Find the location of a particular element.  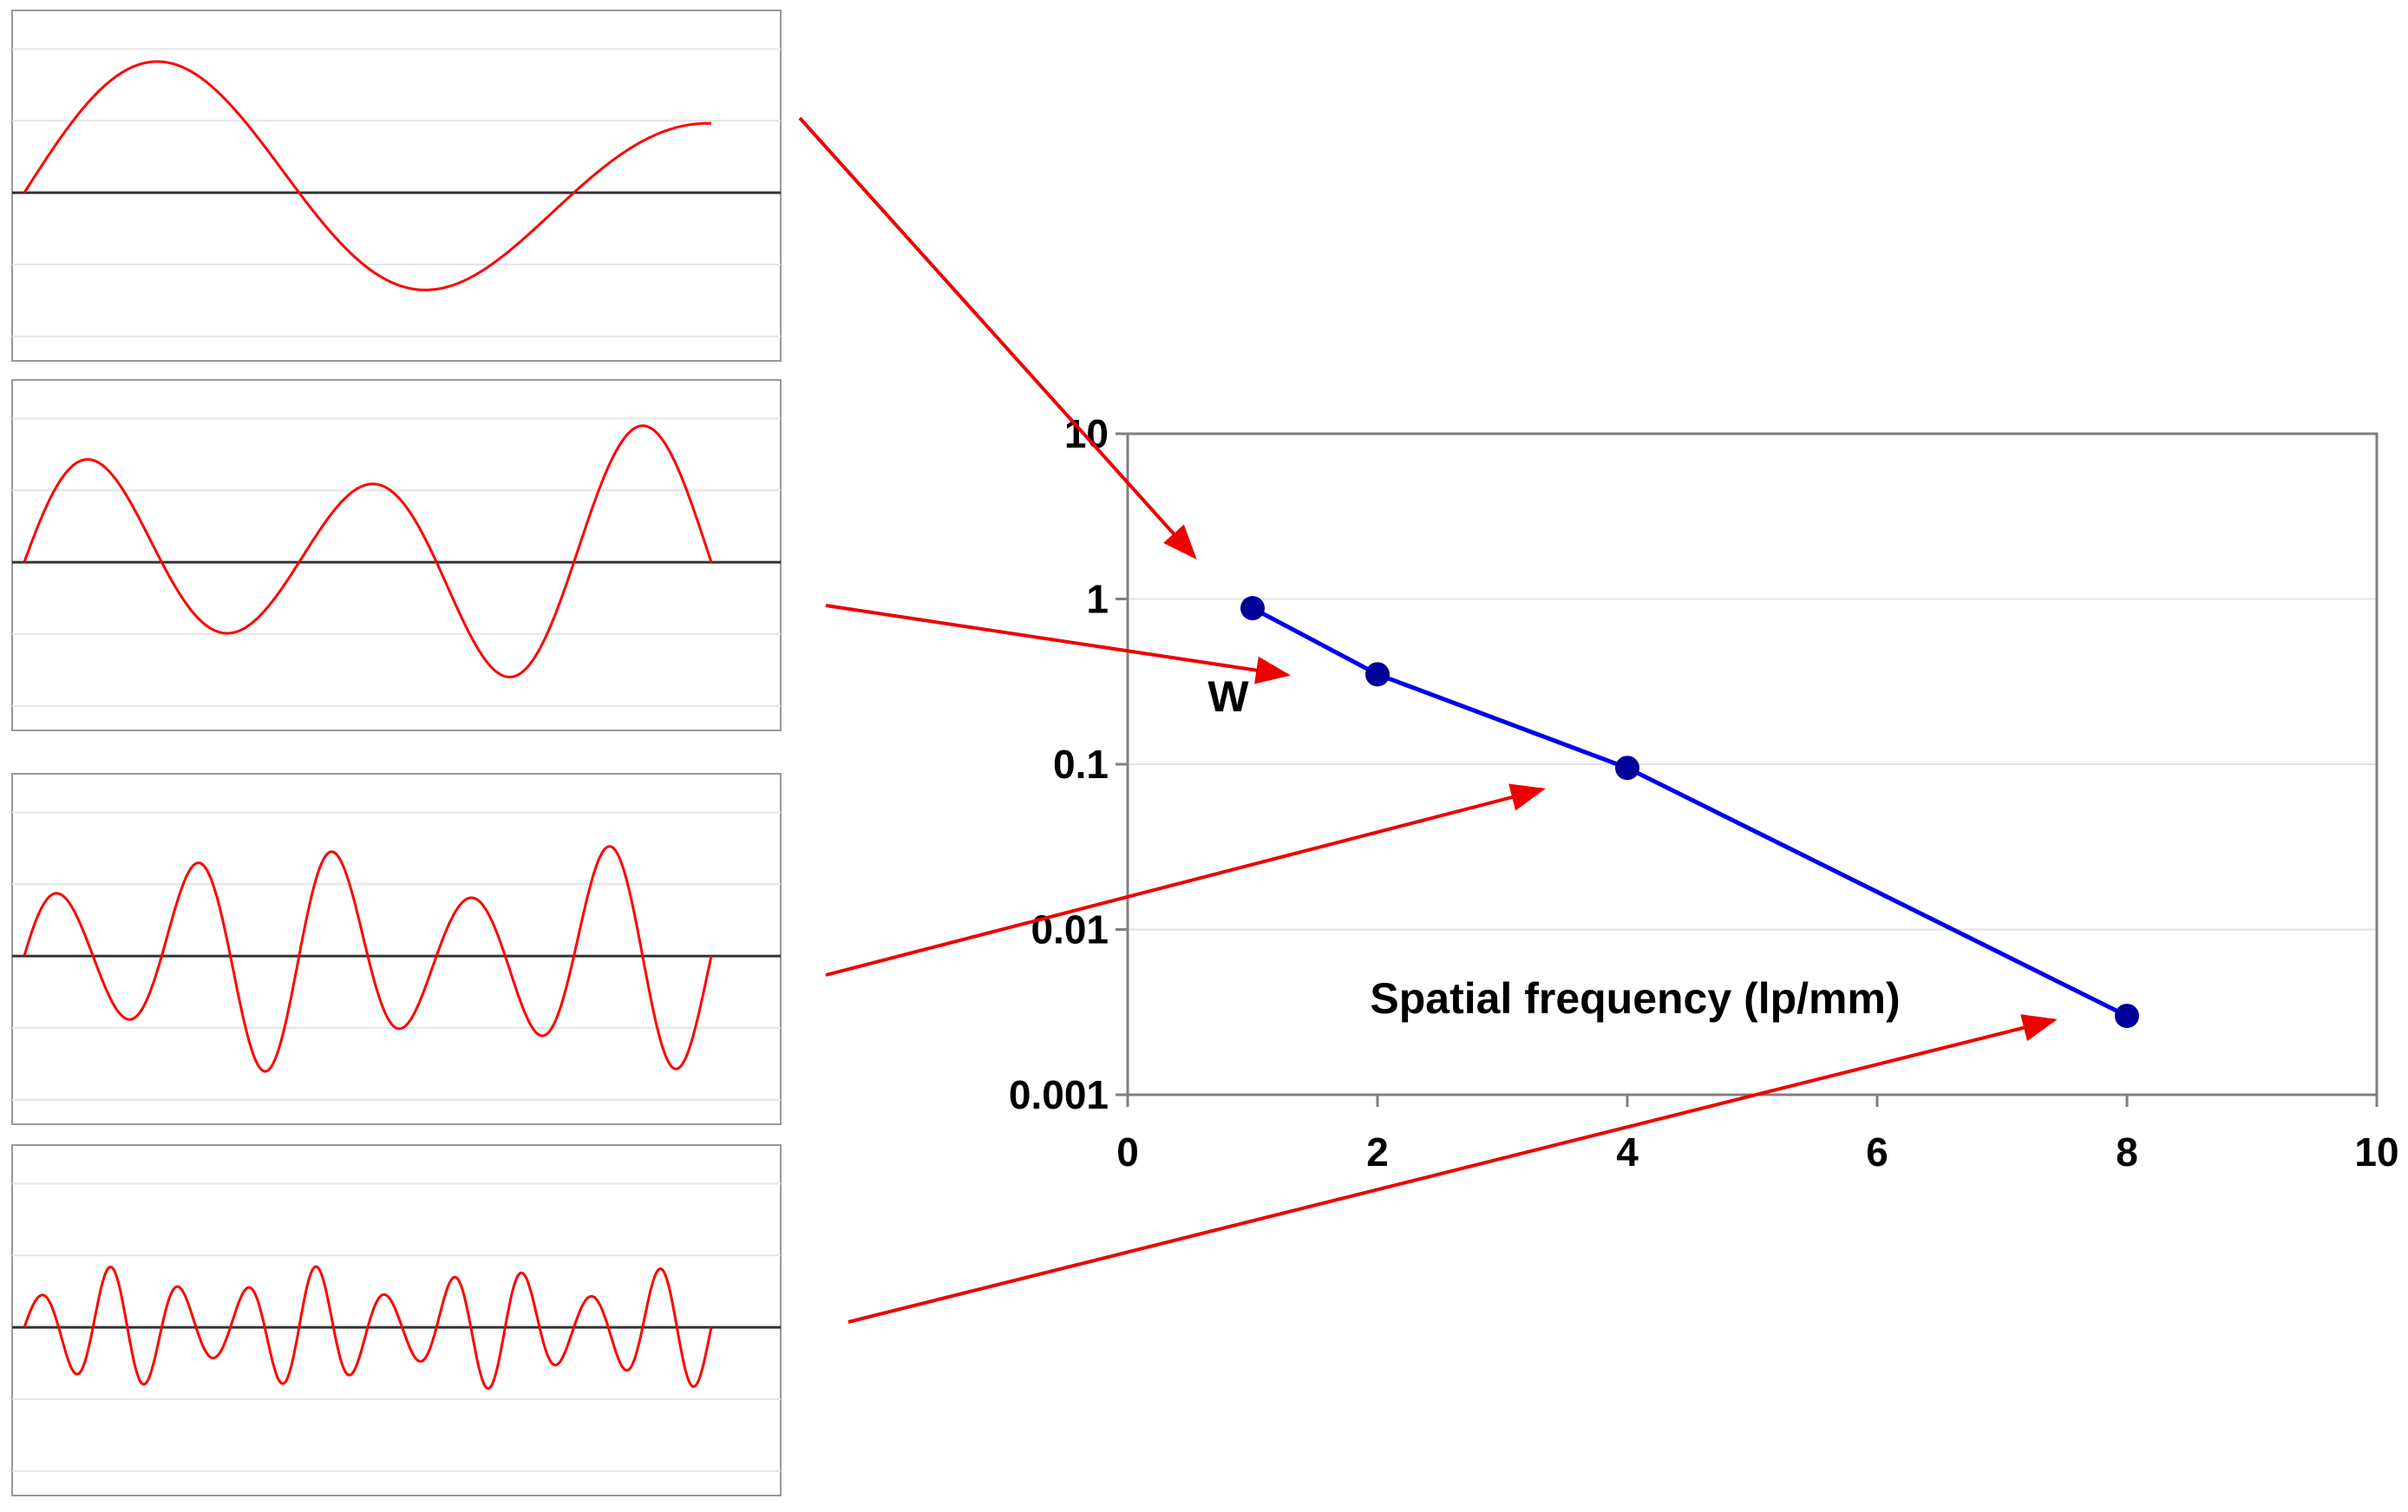

x-tick-label: 0 is located at coordinates (1127, 1152).